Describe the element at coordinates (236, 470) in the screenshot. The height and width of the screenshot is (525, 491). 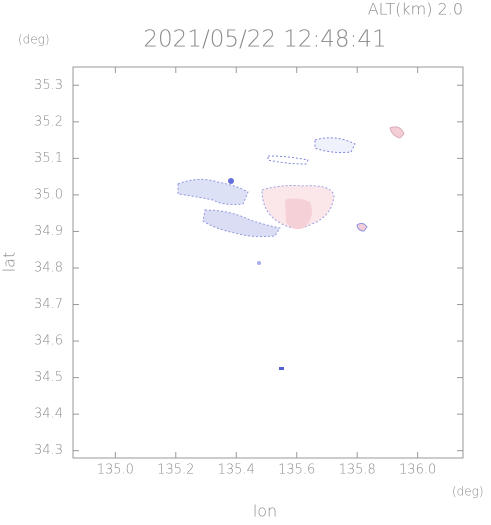
I see `x-tick-label: 135.4` at that location.